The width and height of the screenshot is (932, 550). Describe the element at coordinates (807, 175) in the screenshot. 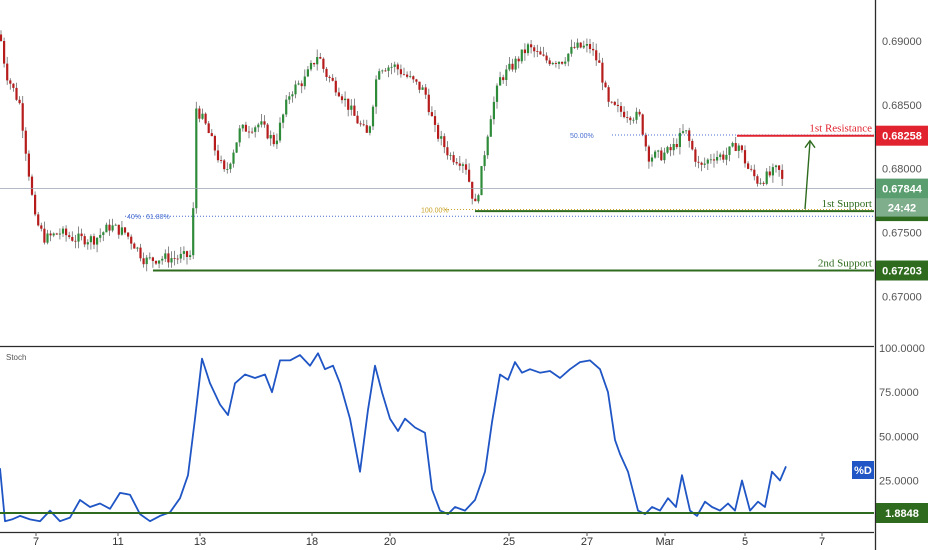

I see `arrow-shaft` at that location.